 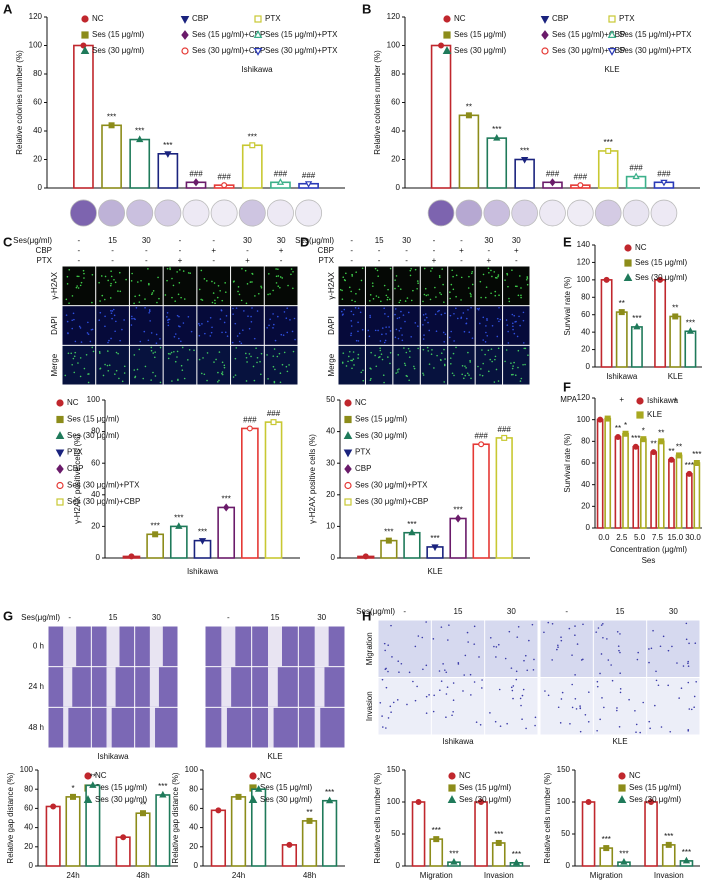 I want to click on header-label: Ses(μg/ml), so click(x=40, y=617).